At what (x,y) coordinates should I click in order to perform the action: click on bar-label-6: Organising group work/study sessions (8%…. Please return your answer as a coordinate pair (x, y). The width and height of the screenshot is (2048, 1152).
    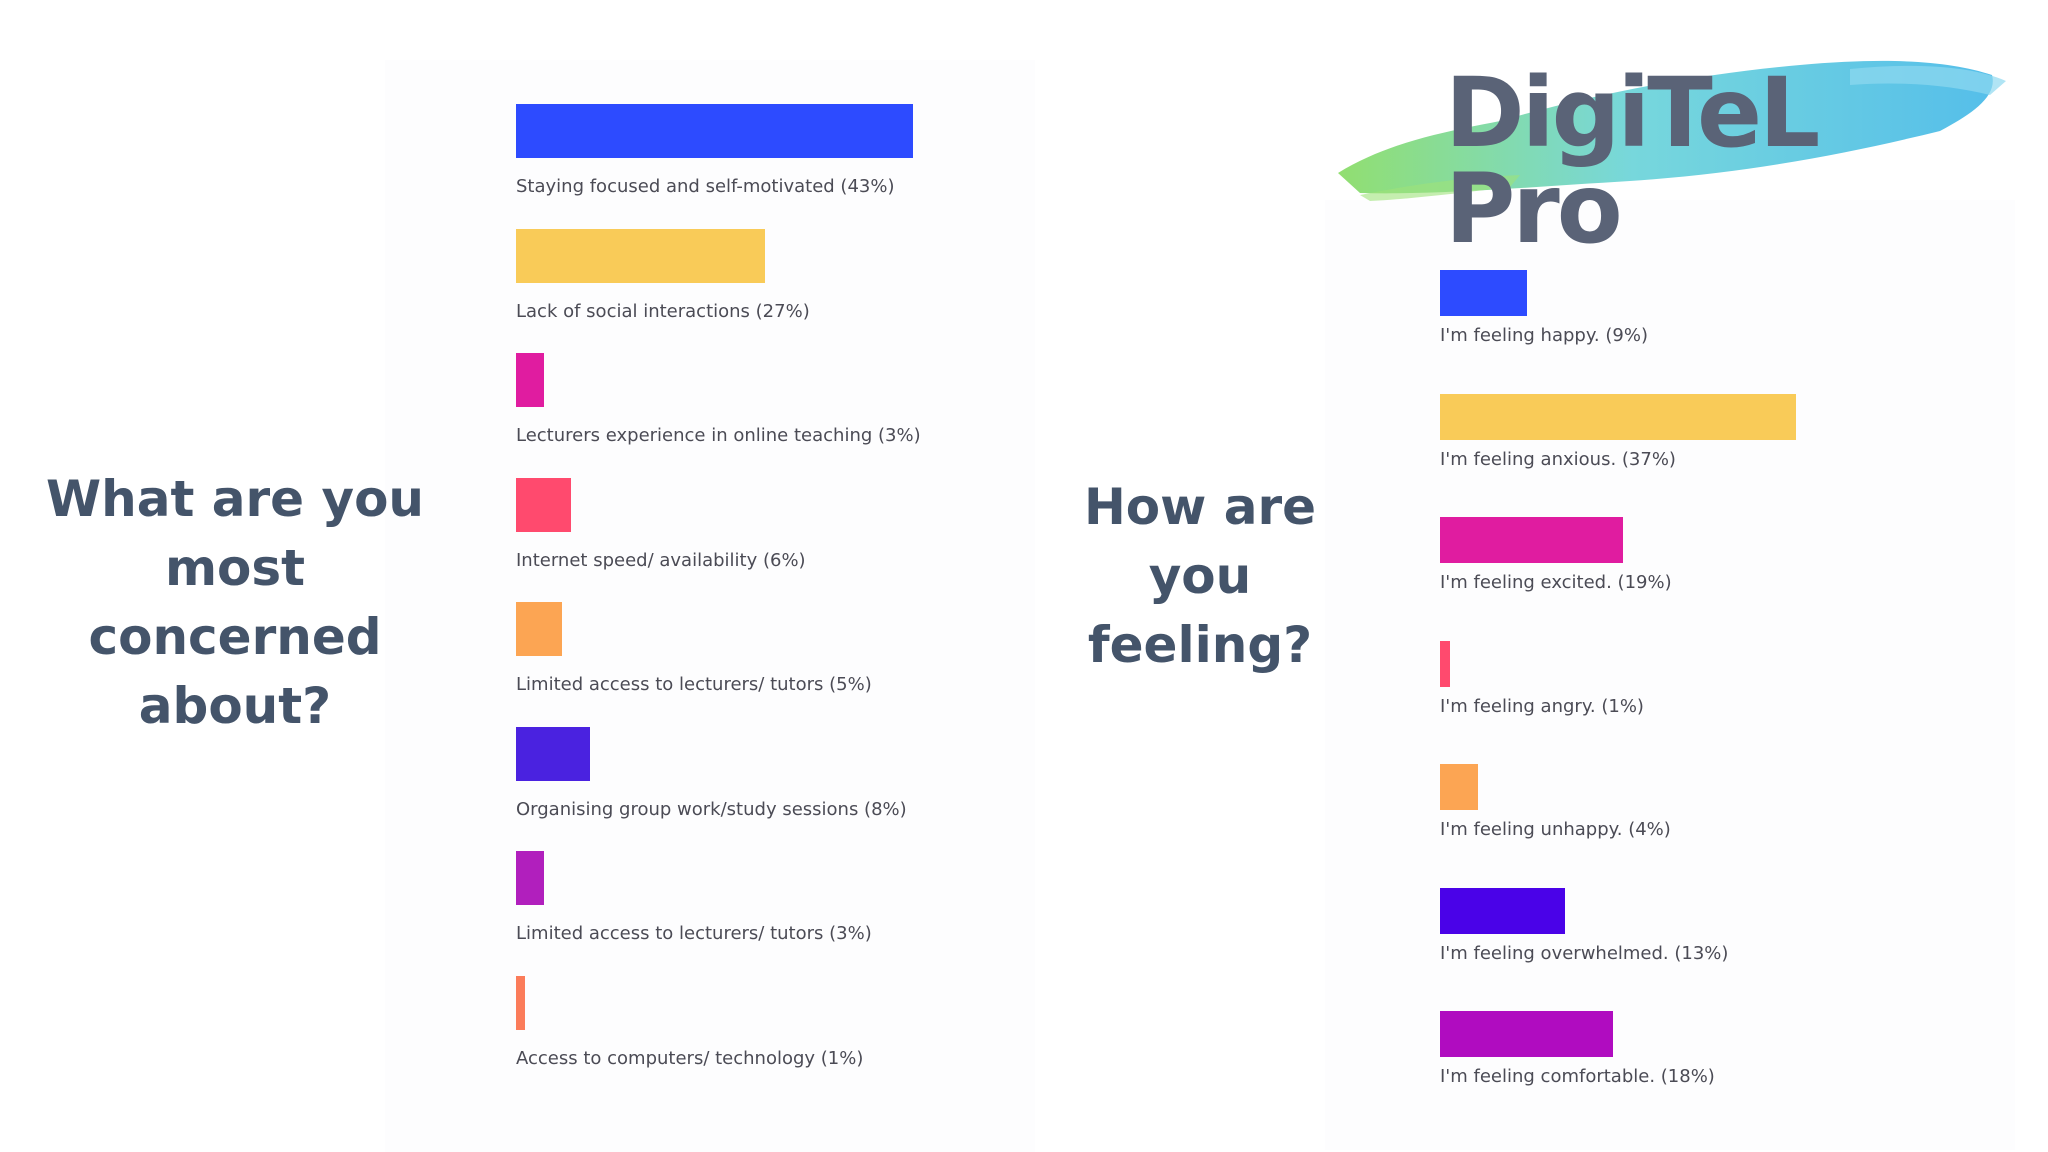
    Looking at the image, I should click on (711, 809).